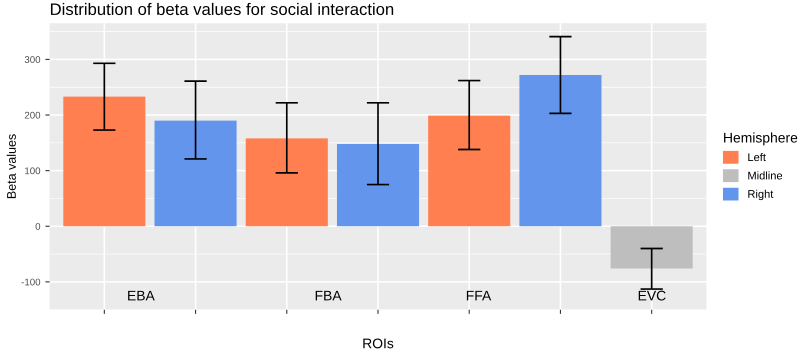  What do you see at coordinates (32, 60) in the screenshot?
I see `y-tick-label: 300` at bounding box center [32, 60].